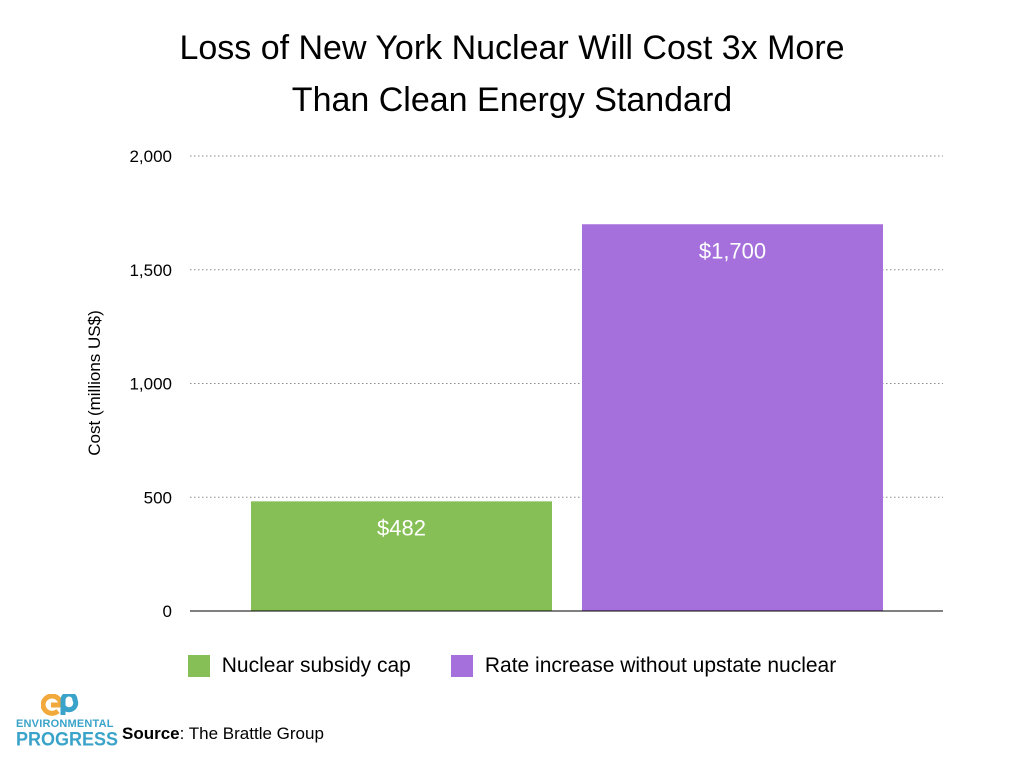  Describe the element at coordinates (65, 724) in the screenshot. I see `logo-text-environmental: ENVIRONMENTAL` at that location.